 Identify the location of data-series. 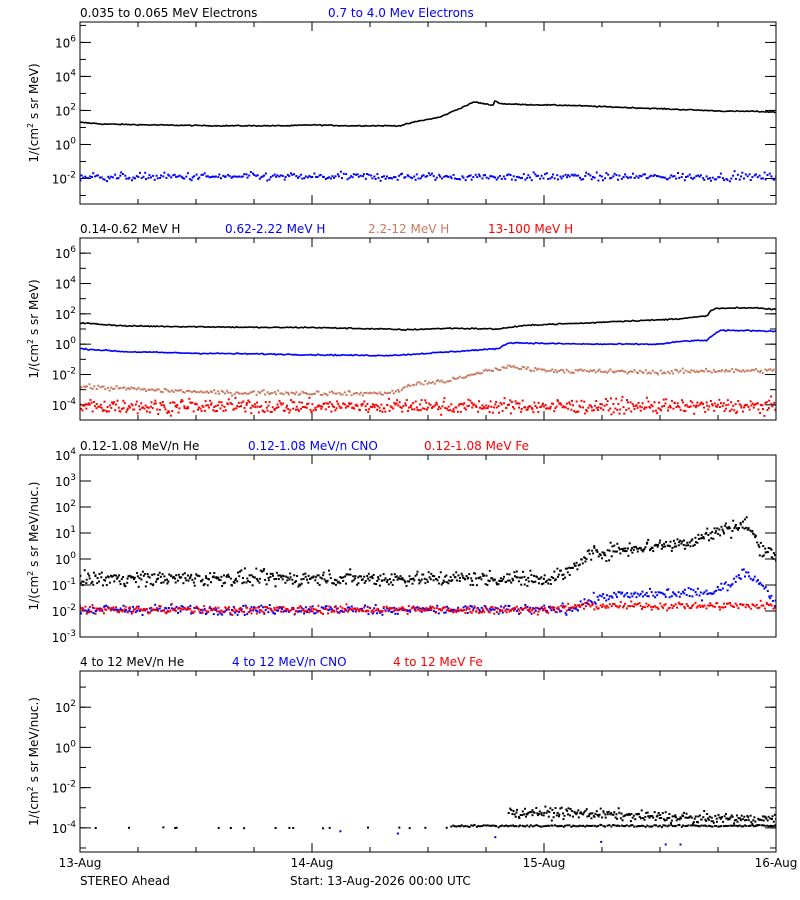
(428, 552).